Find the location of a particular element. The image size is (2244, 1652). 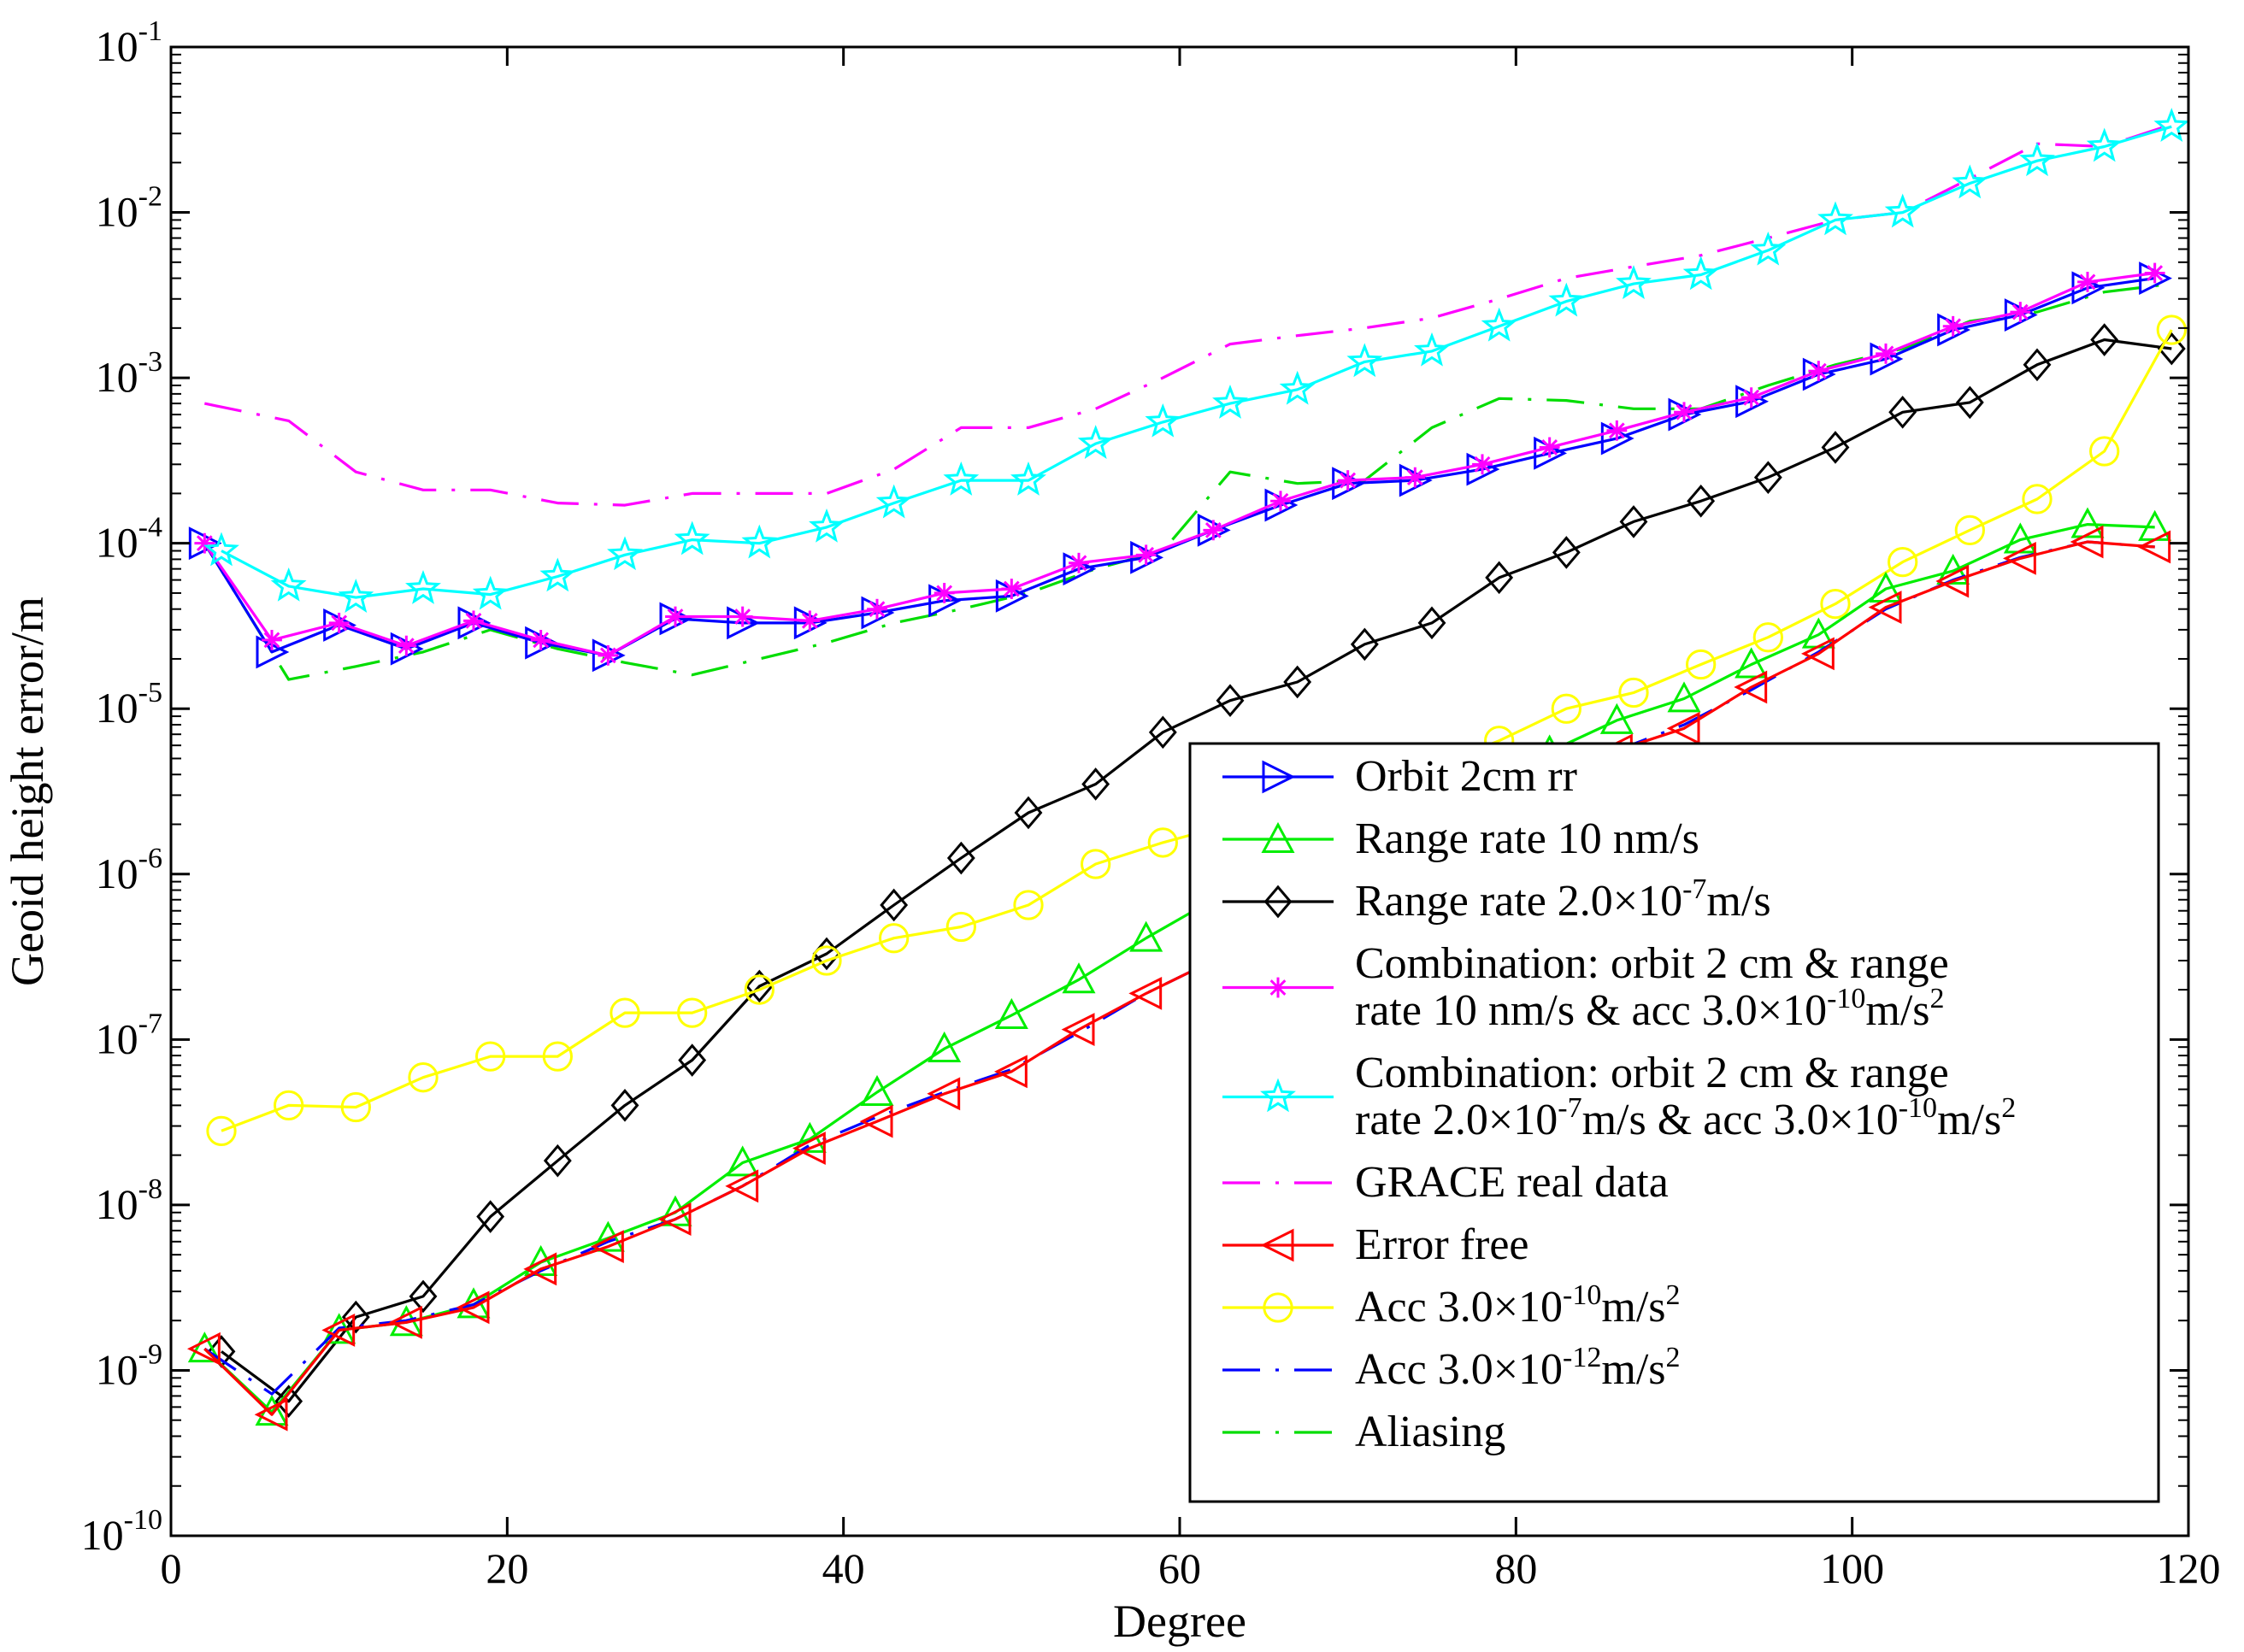

legend-label: Combination: orbit 2 cm & range is located at coordinates (1652, 963).